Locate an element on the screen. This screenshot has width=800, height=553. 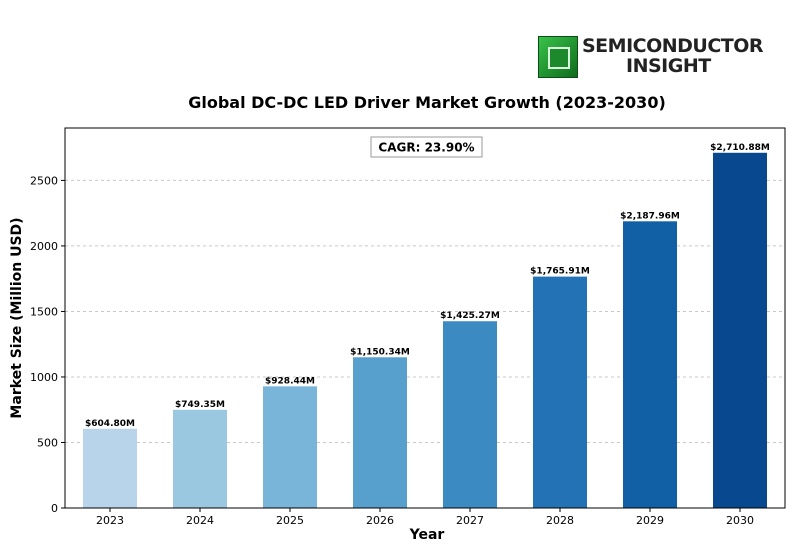
x-tick-label-2025: 2025 is located at coordinates (290, 520).